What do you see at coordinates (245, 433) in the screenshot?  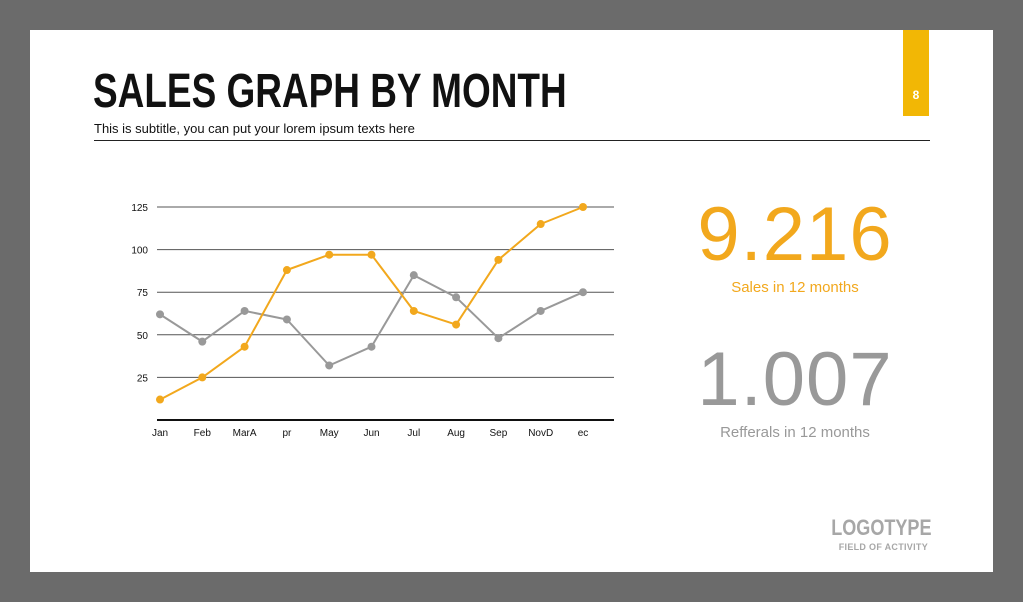 I see `x-tick-label: MarA` at bounding box center [245, 433].